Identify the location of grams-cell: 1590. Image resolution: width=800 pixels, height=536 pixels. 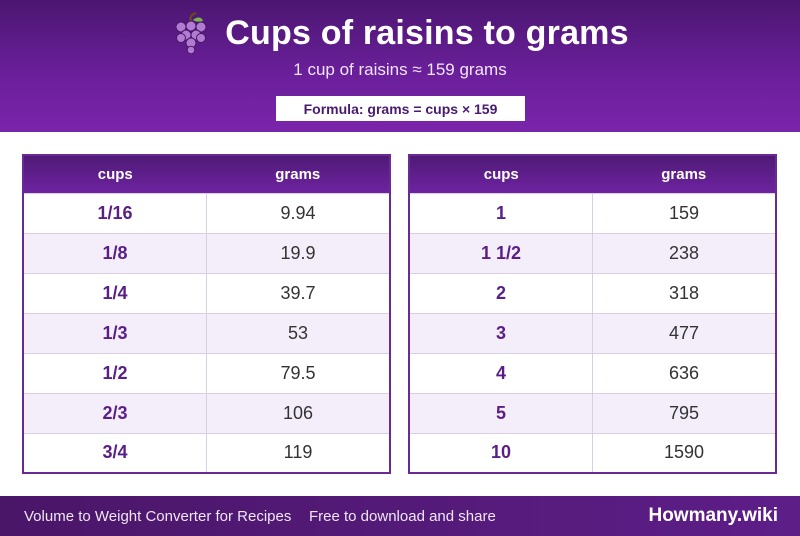
(684, 453).